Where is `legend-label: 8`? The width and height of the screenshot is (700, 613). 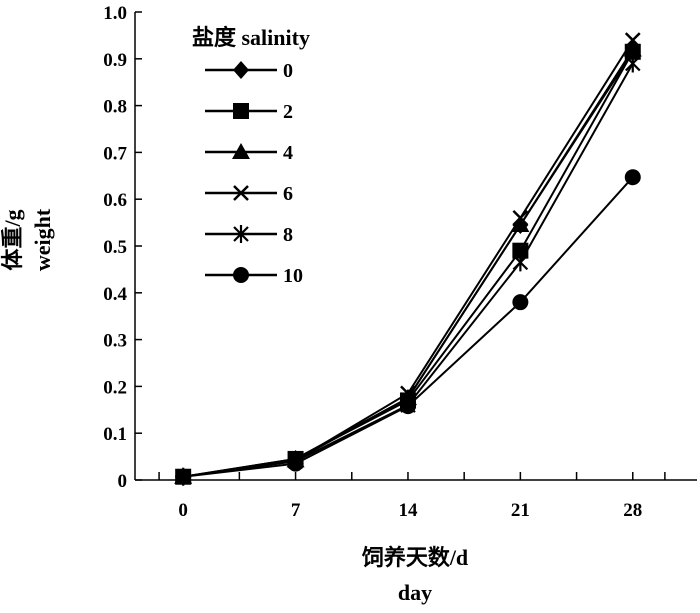
legend-label: 8 is located at coordinates (288, 235).